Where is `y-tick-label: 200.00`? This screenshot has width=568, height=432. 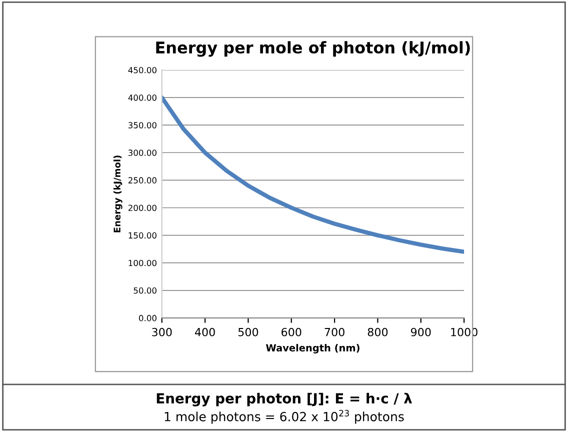
y-tick-label: 200.00 is located at coordinates (142, 208).